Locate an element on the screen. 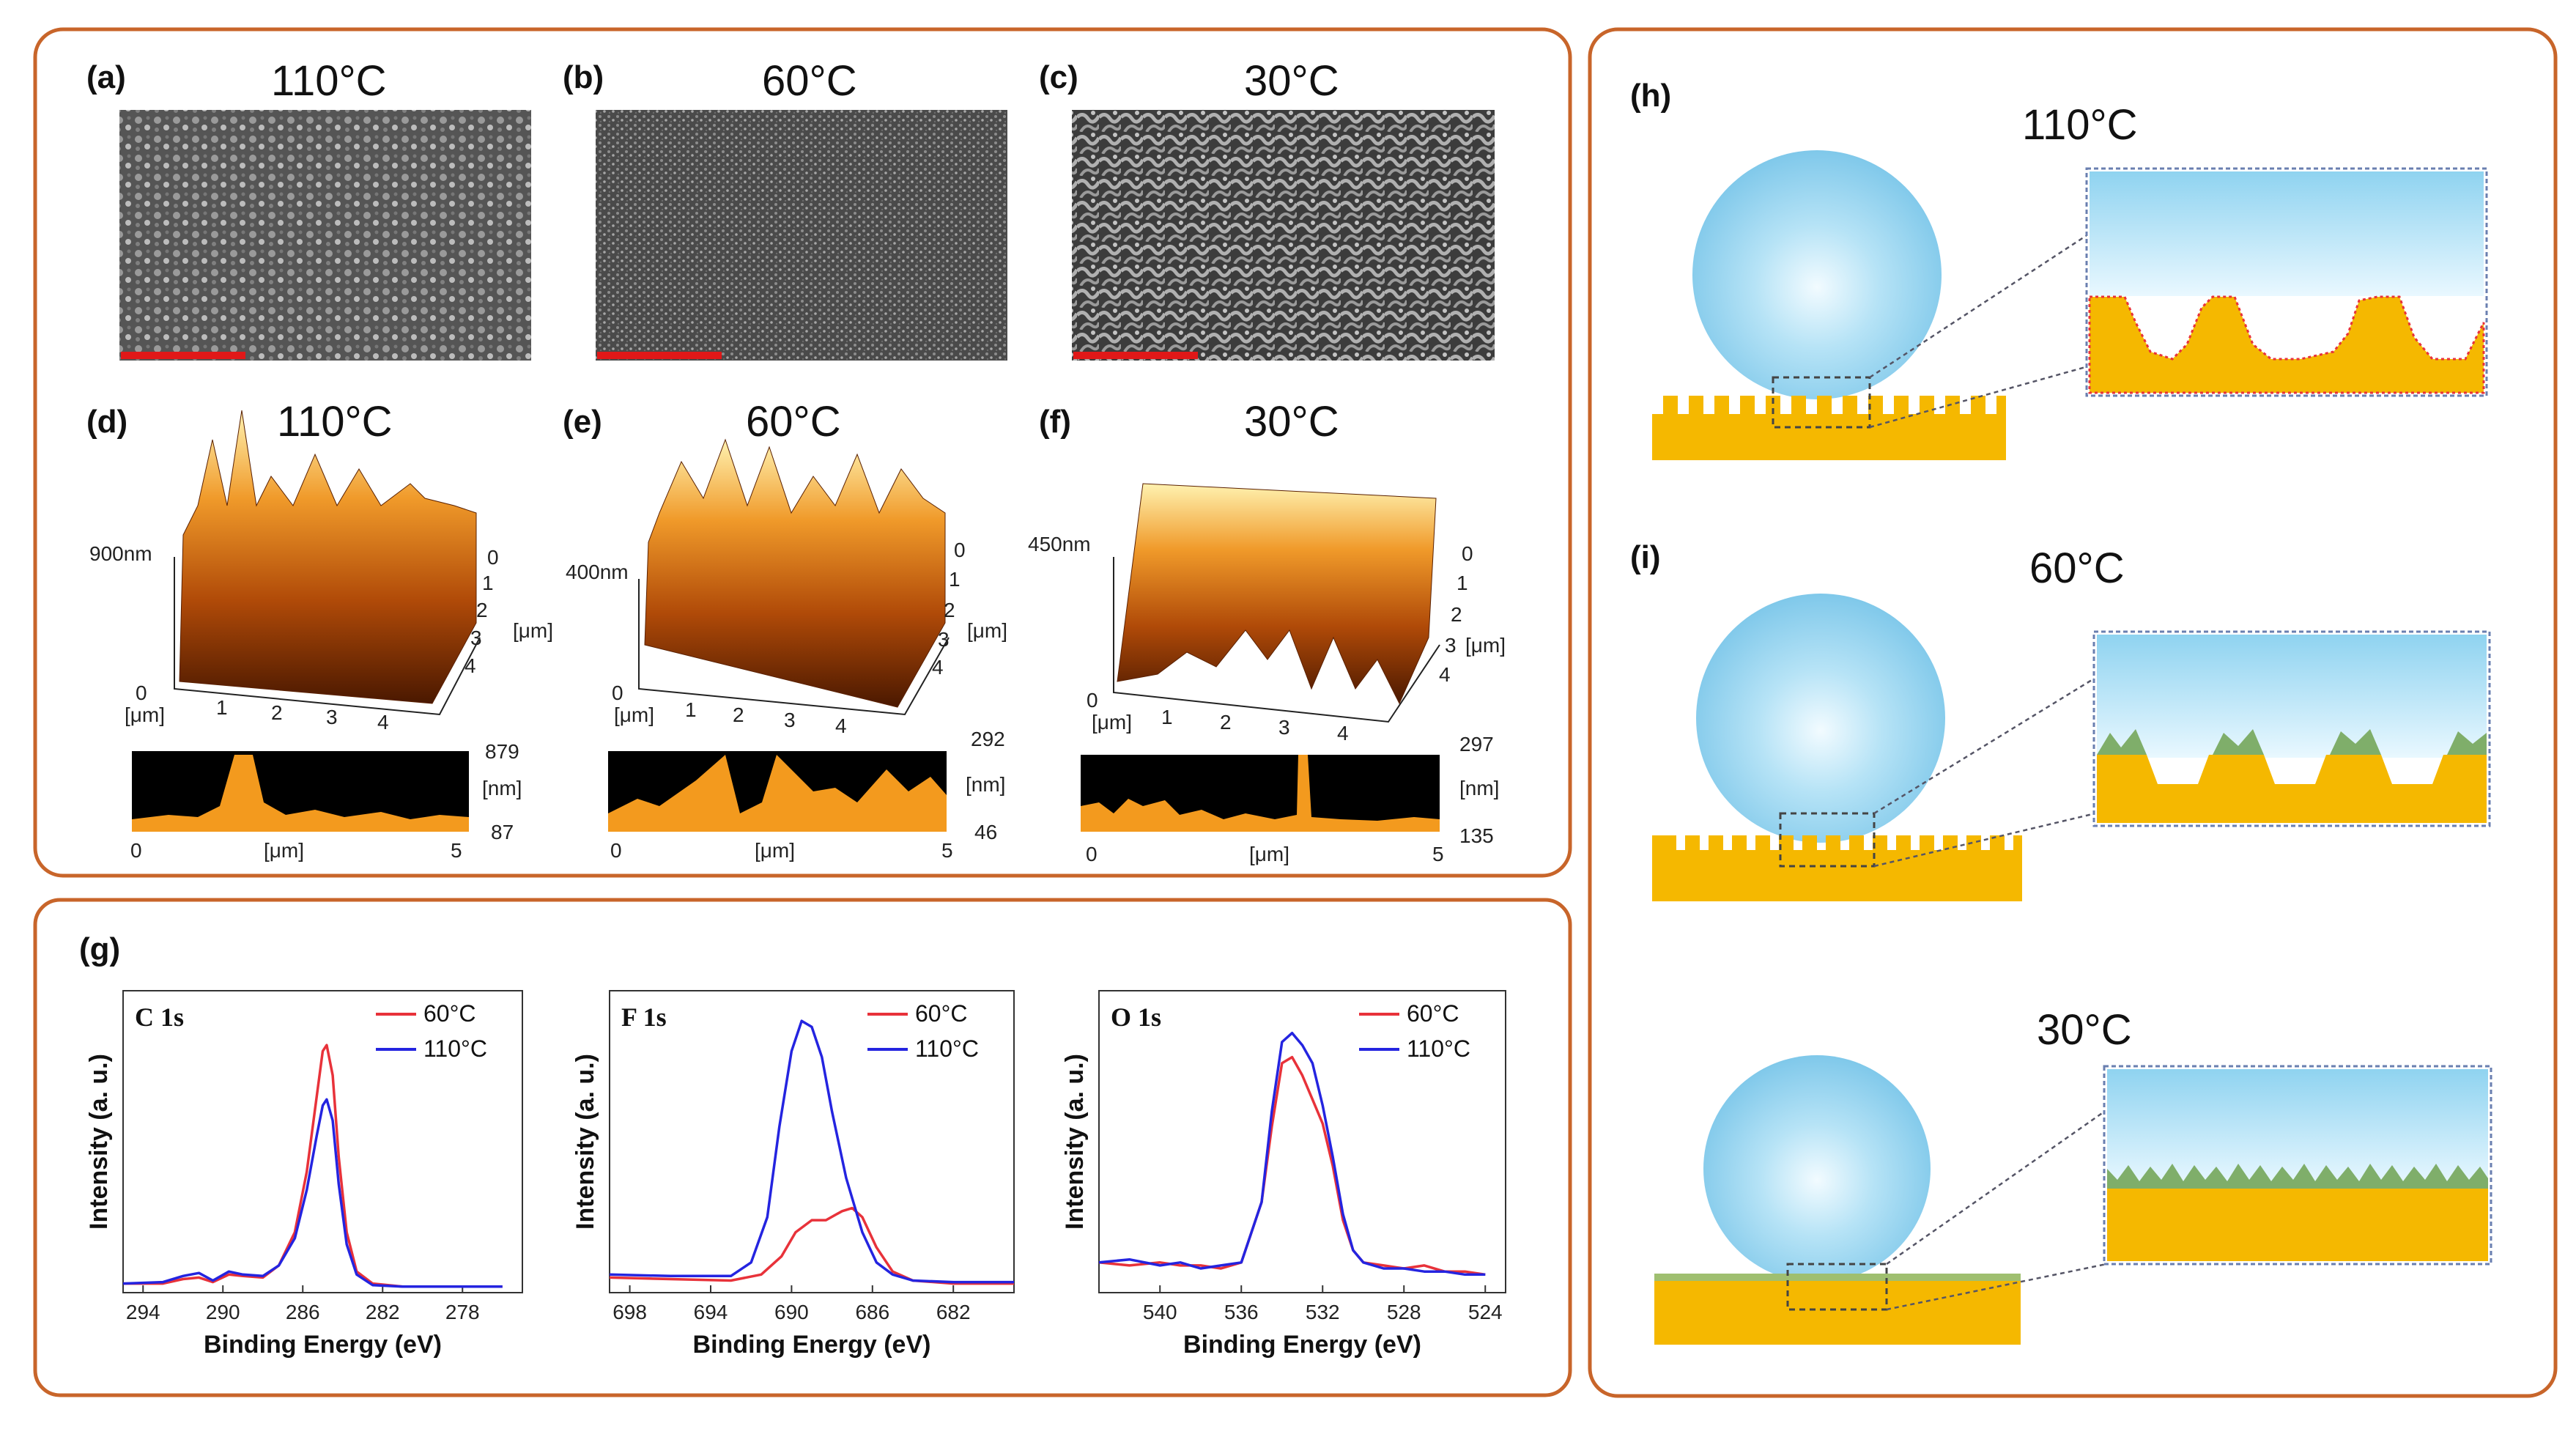 This screenshot has height=1437, width=2576. panel-b: (b) 60°C is located at coordinates (785, 209).